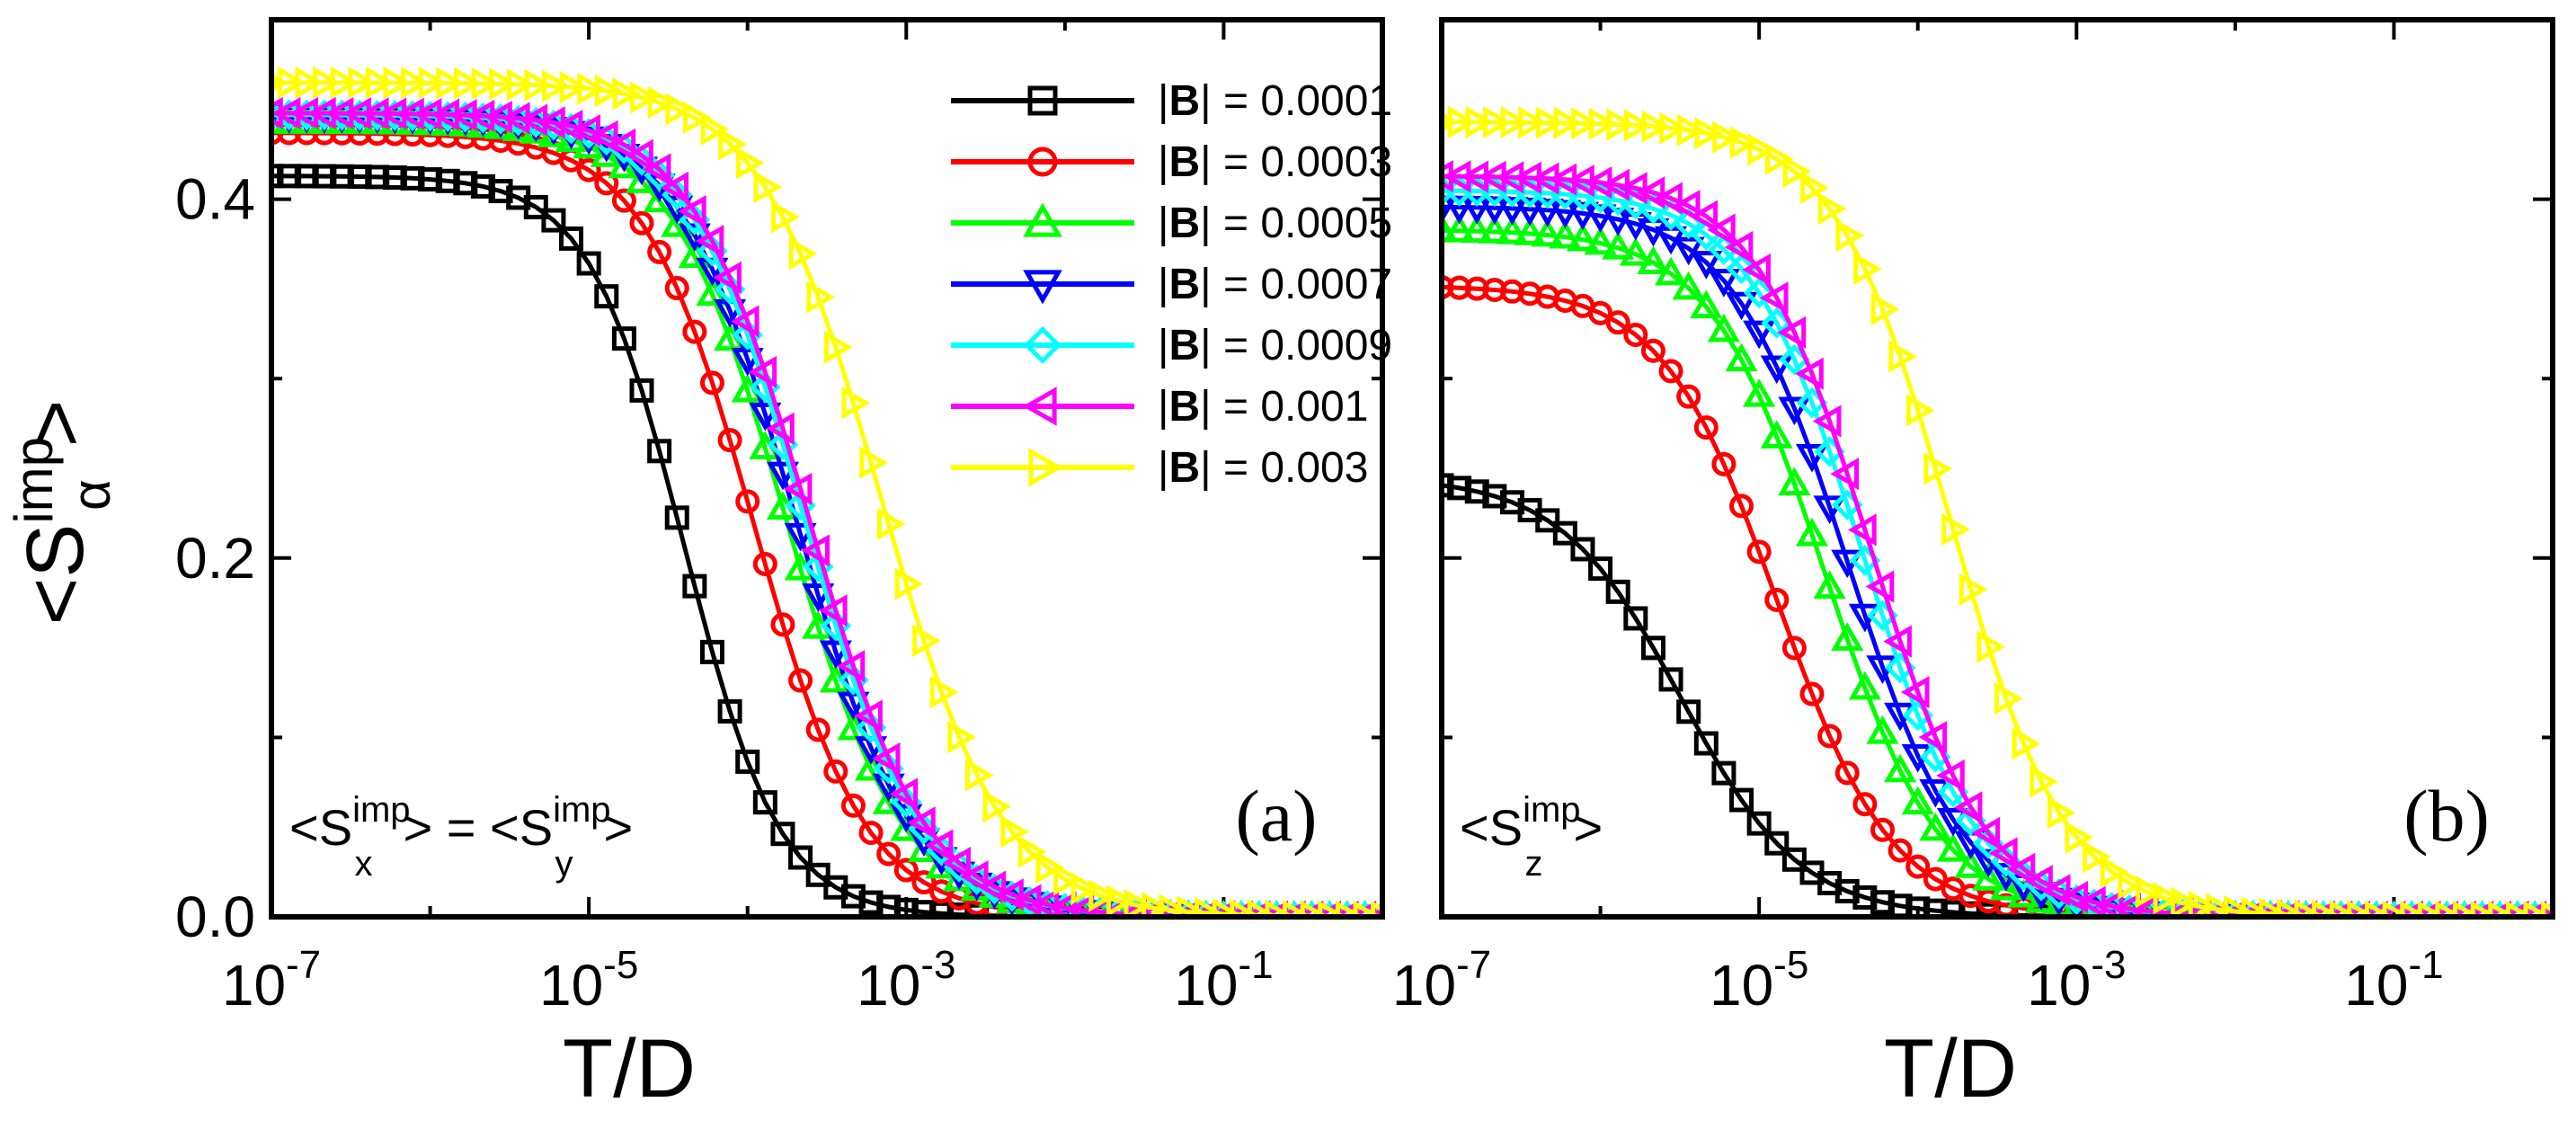 The image size is (2576, 1129). I want to click on svg-text:<Simpα>: <Simpα >, so click(63, 513).